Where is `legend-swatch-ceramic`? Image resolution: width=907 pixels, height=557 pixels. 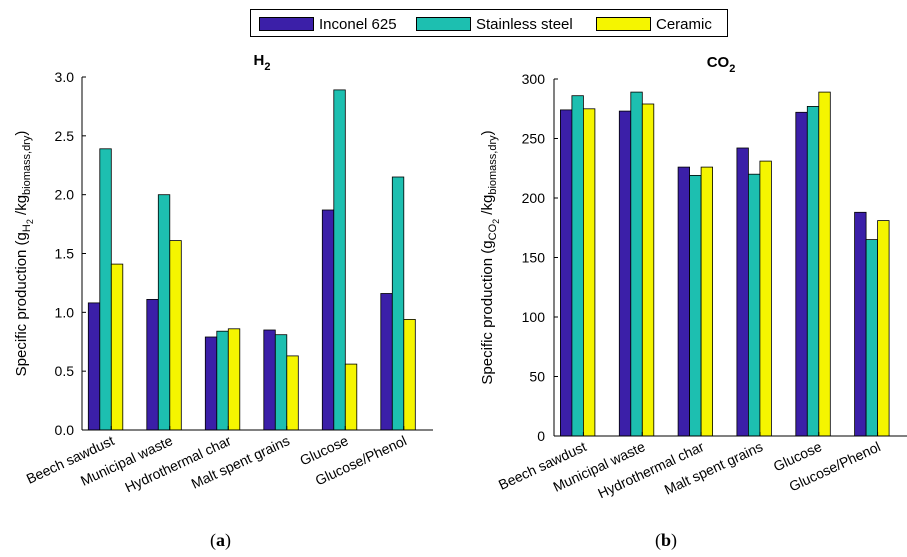 legend-swatch-ceramic is located at coordinates (623, 24).